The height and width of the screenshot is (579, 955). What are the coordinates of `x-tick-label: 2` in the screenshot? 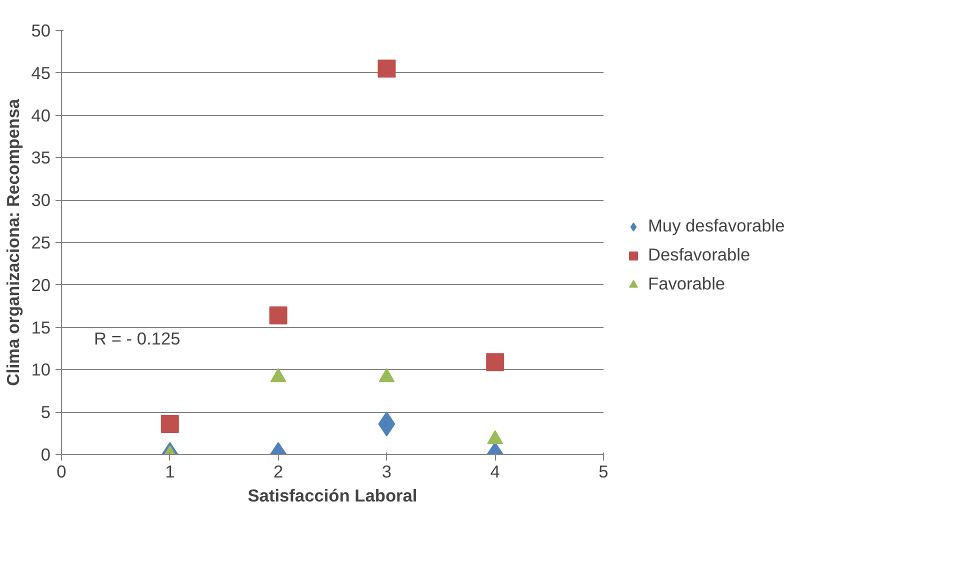 It's located at (278, 472).